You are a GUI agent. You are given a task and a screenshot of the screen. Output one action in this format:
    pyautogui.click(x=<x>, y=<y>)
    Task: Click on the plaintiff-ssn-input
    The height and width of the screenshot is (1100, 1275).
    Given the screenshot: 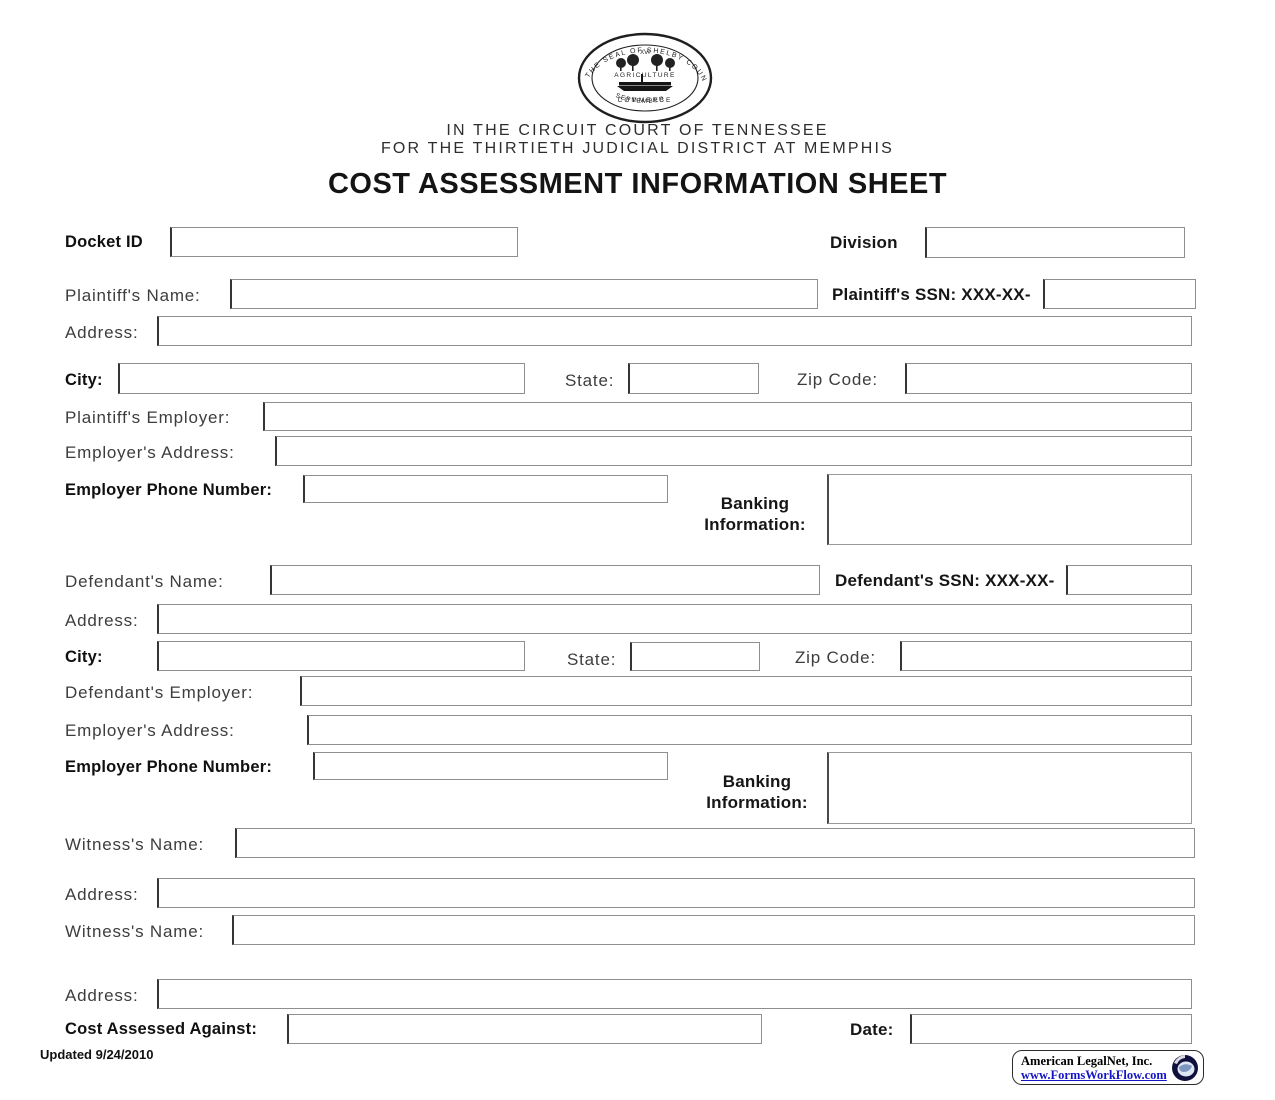 What is the action you would take?
    pyautogui.click(x=1119, y=294)
    